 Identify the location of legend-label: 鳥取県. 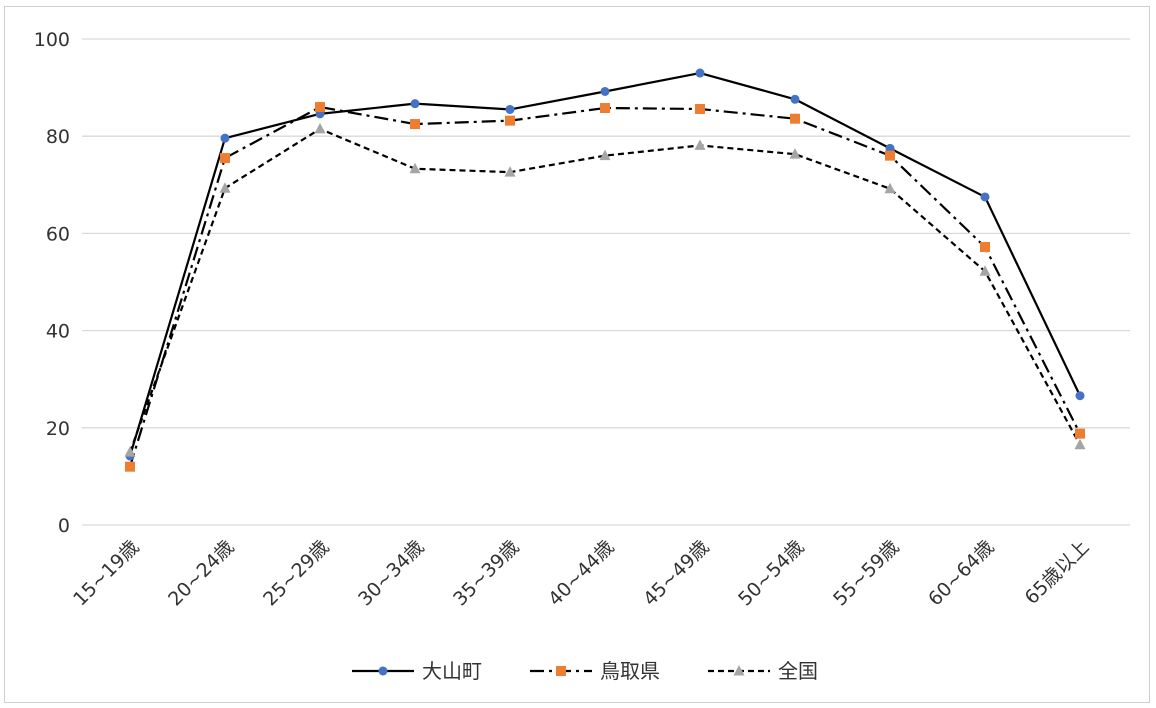
(630, 671).